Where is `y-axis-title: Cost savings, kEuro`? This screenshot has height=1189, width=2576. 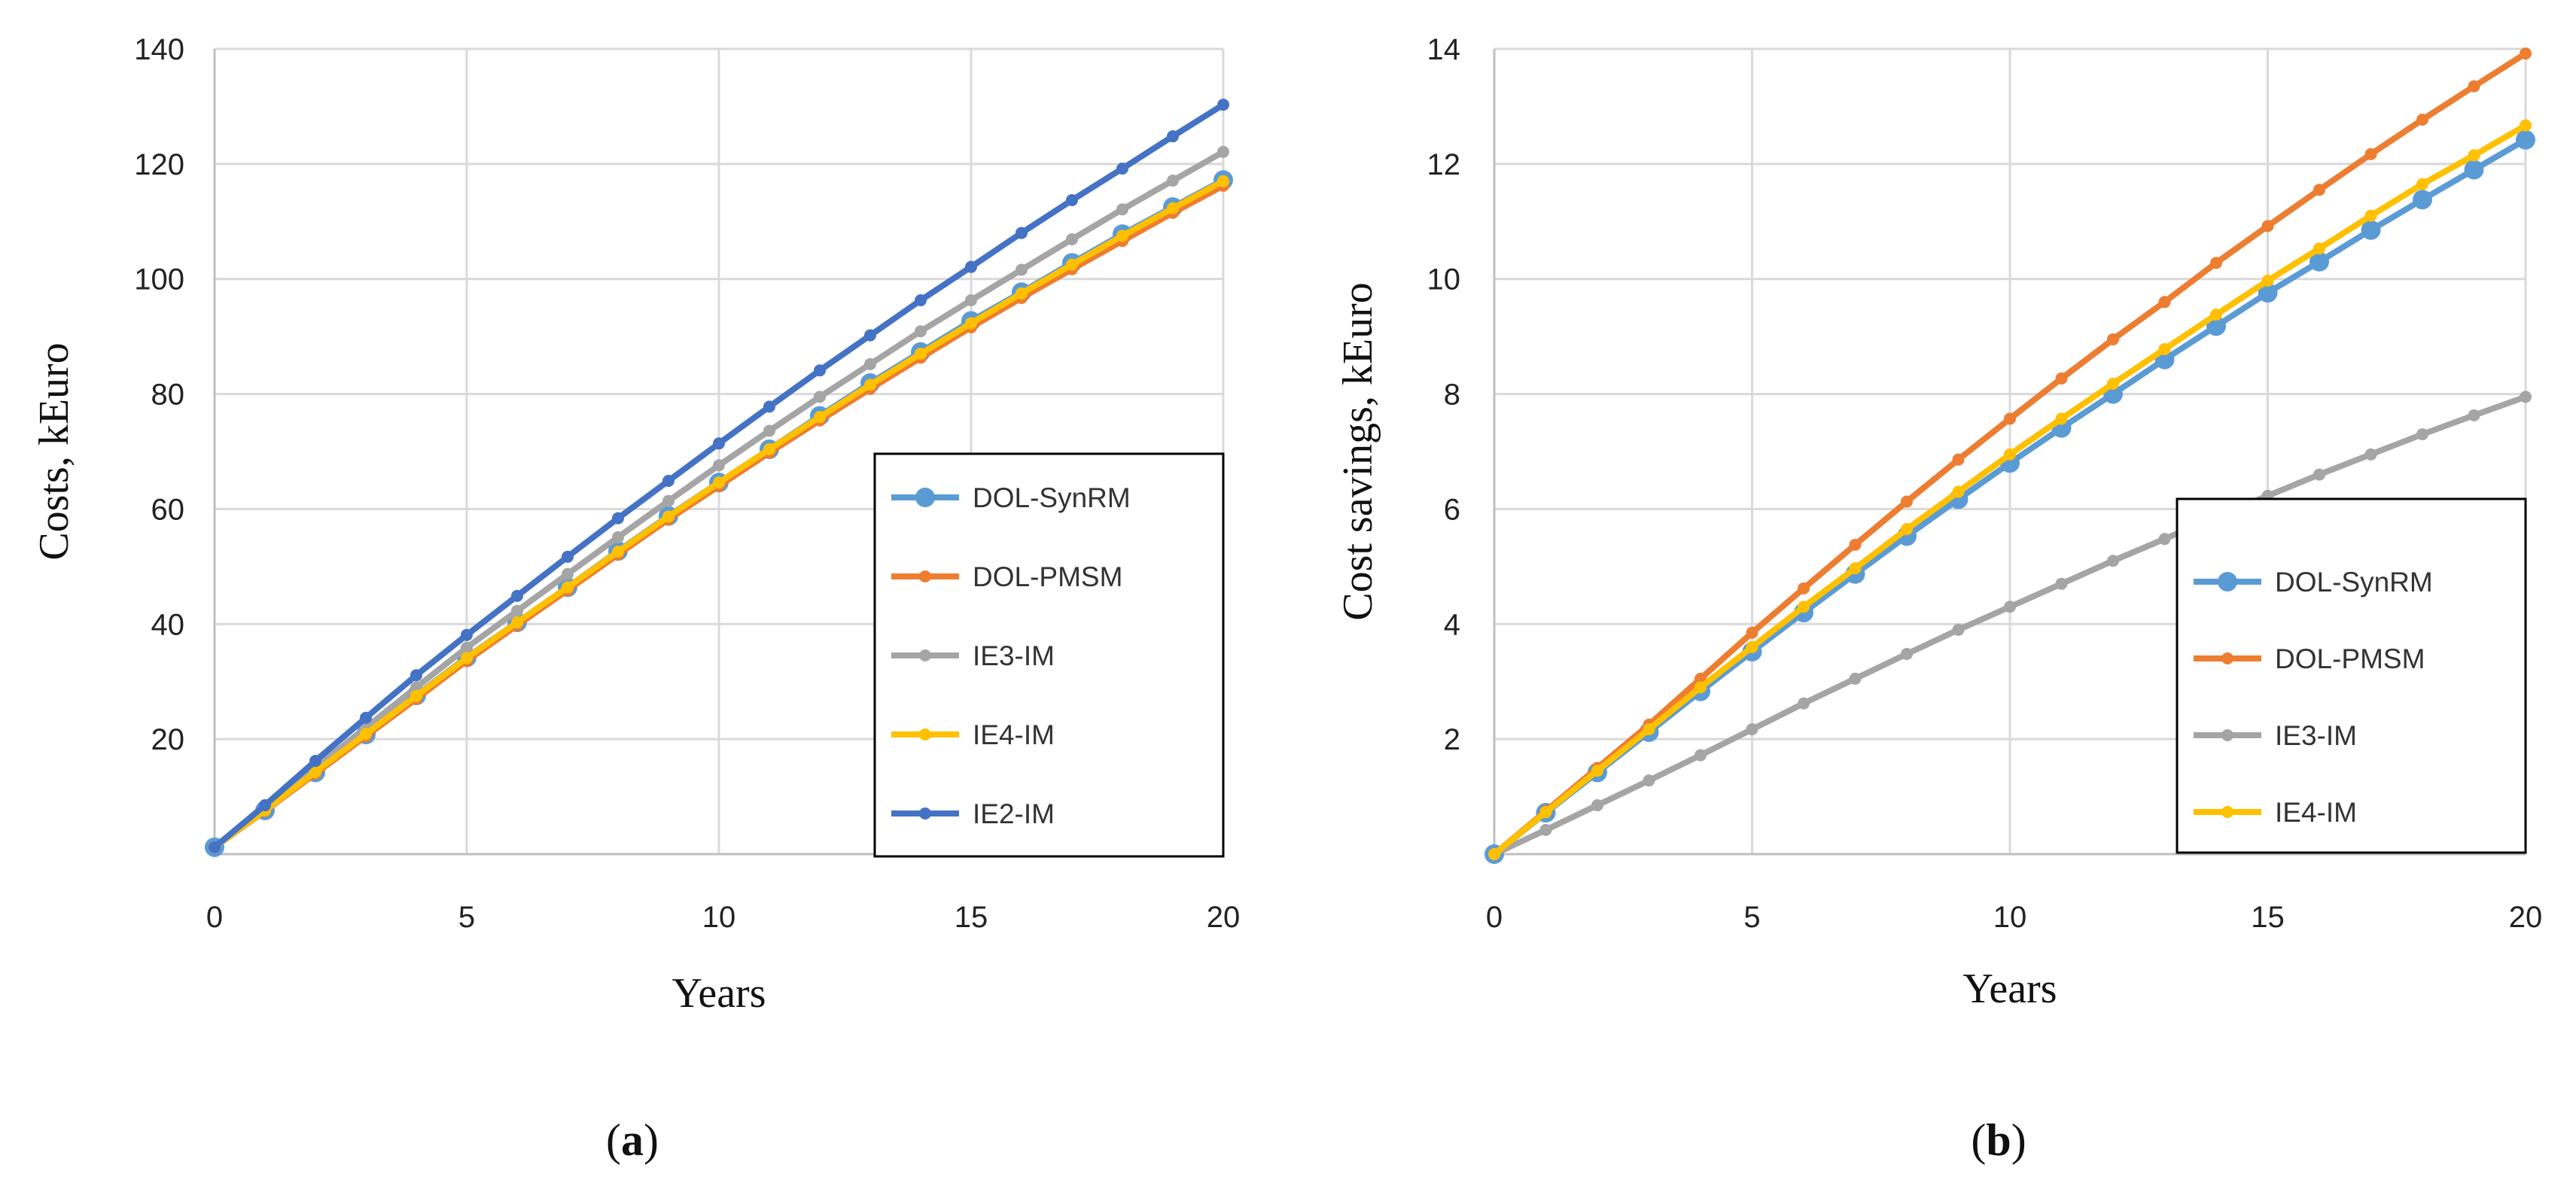
y-axis-title: Cost savings, kEuro is located at coordinates (1358, 452).